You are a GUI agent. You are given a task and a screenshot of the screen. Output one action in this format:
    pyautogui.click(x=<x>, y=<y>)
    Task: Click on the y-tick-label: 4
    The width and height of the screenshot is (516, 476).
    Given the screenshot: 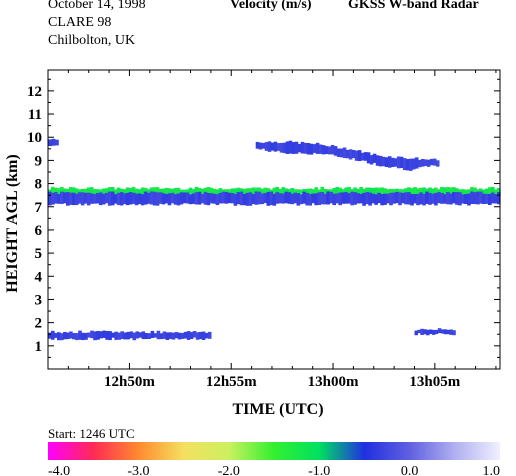 What is the action you would take?
    pyautogui.click(x=39, y=277)
    